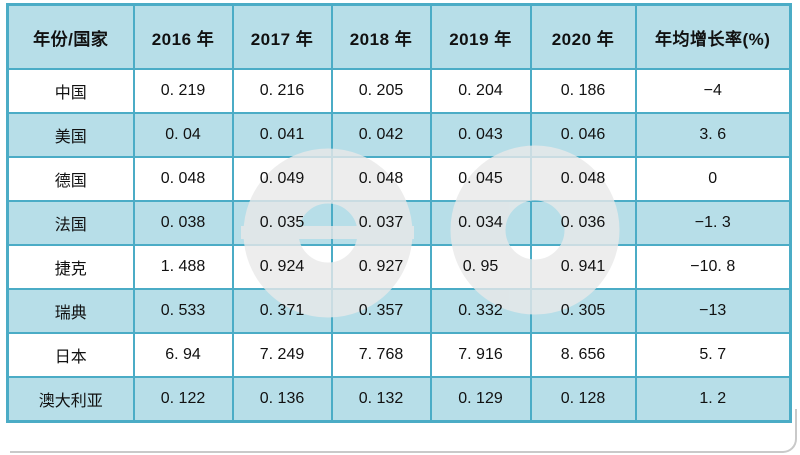  Describe the element at coordinates (183, 311) in the screenshot. I see `cell: 0. 533` at that location.